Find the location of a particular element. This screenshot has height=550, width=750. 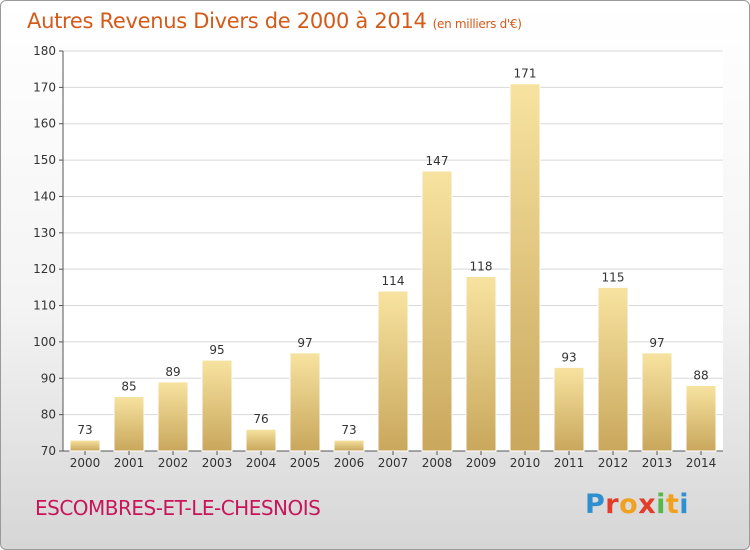

bar-2003 is located at coordinates (217, 405).